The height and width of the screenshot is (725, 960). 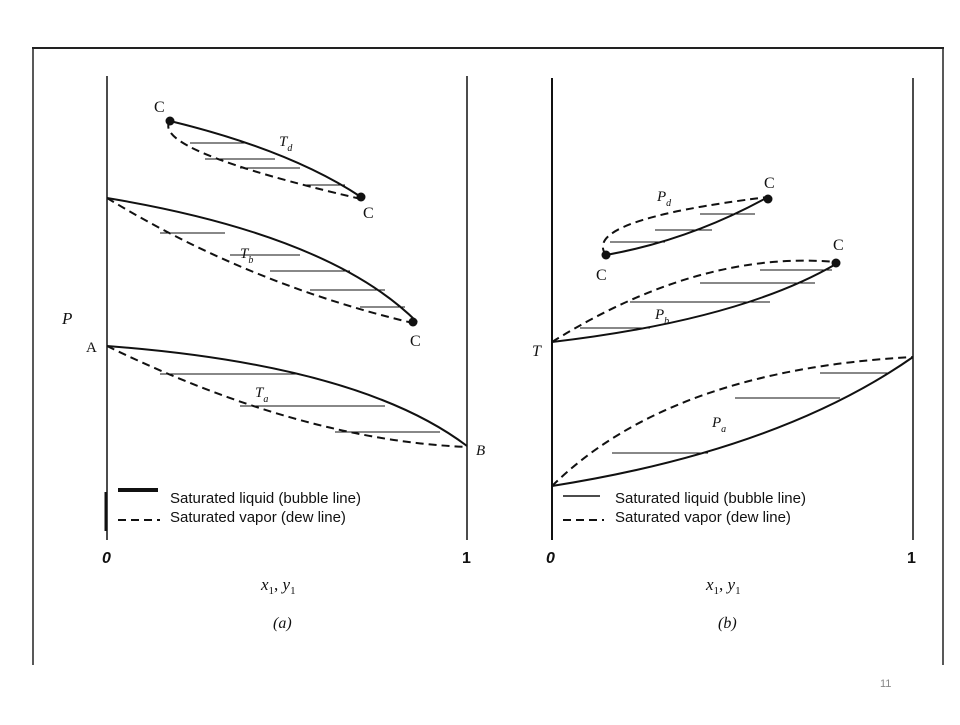 What do you see at coordinates (703, 517) in the screenshot?
I see `panel-b-legend-vapor-label: Saturated vapor (dew line)` at bounding box center [703, 517].